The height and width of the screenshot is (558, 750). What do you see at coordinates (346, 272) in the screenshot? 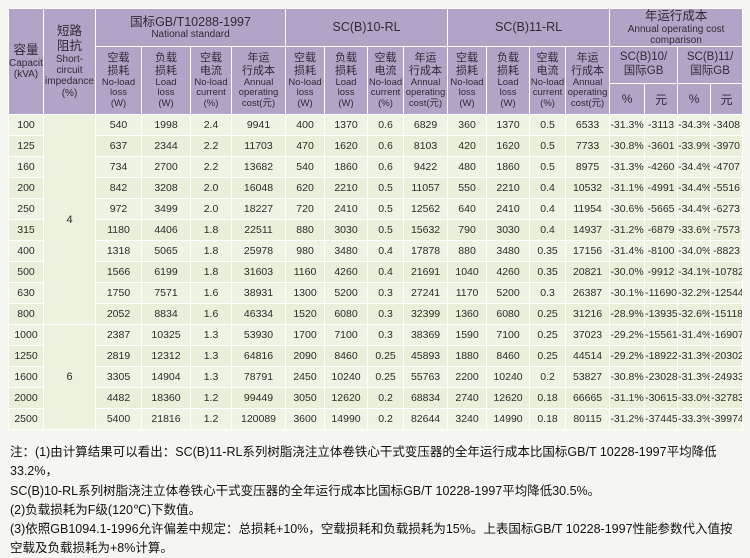
I see `cell-sc10-1: 4260` at bounding box center [346, 272].